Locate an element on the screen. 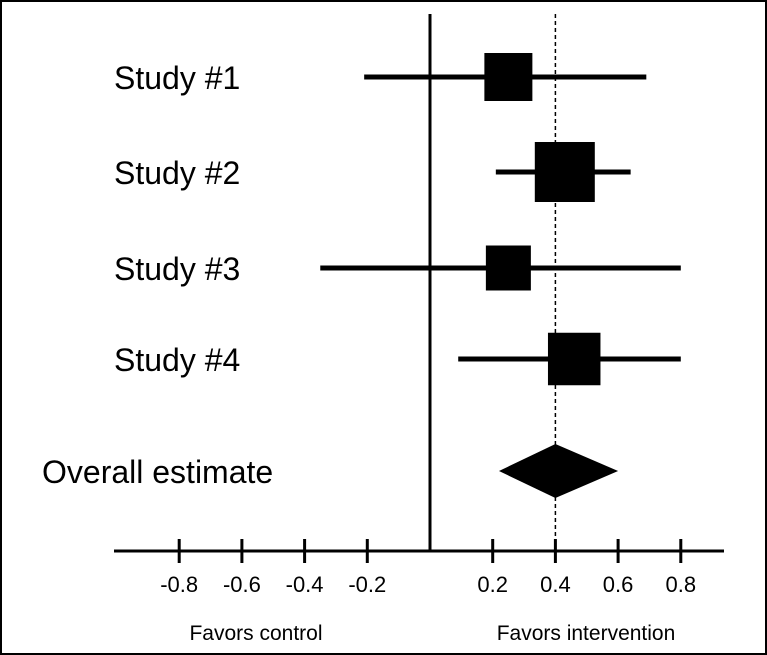 Image resolution: width=767 pixels, height=655 pixels. overall-estimate-label: Overall estimate is located at coordinates (157, 472).